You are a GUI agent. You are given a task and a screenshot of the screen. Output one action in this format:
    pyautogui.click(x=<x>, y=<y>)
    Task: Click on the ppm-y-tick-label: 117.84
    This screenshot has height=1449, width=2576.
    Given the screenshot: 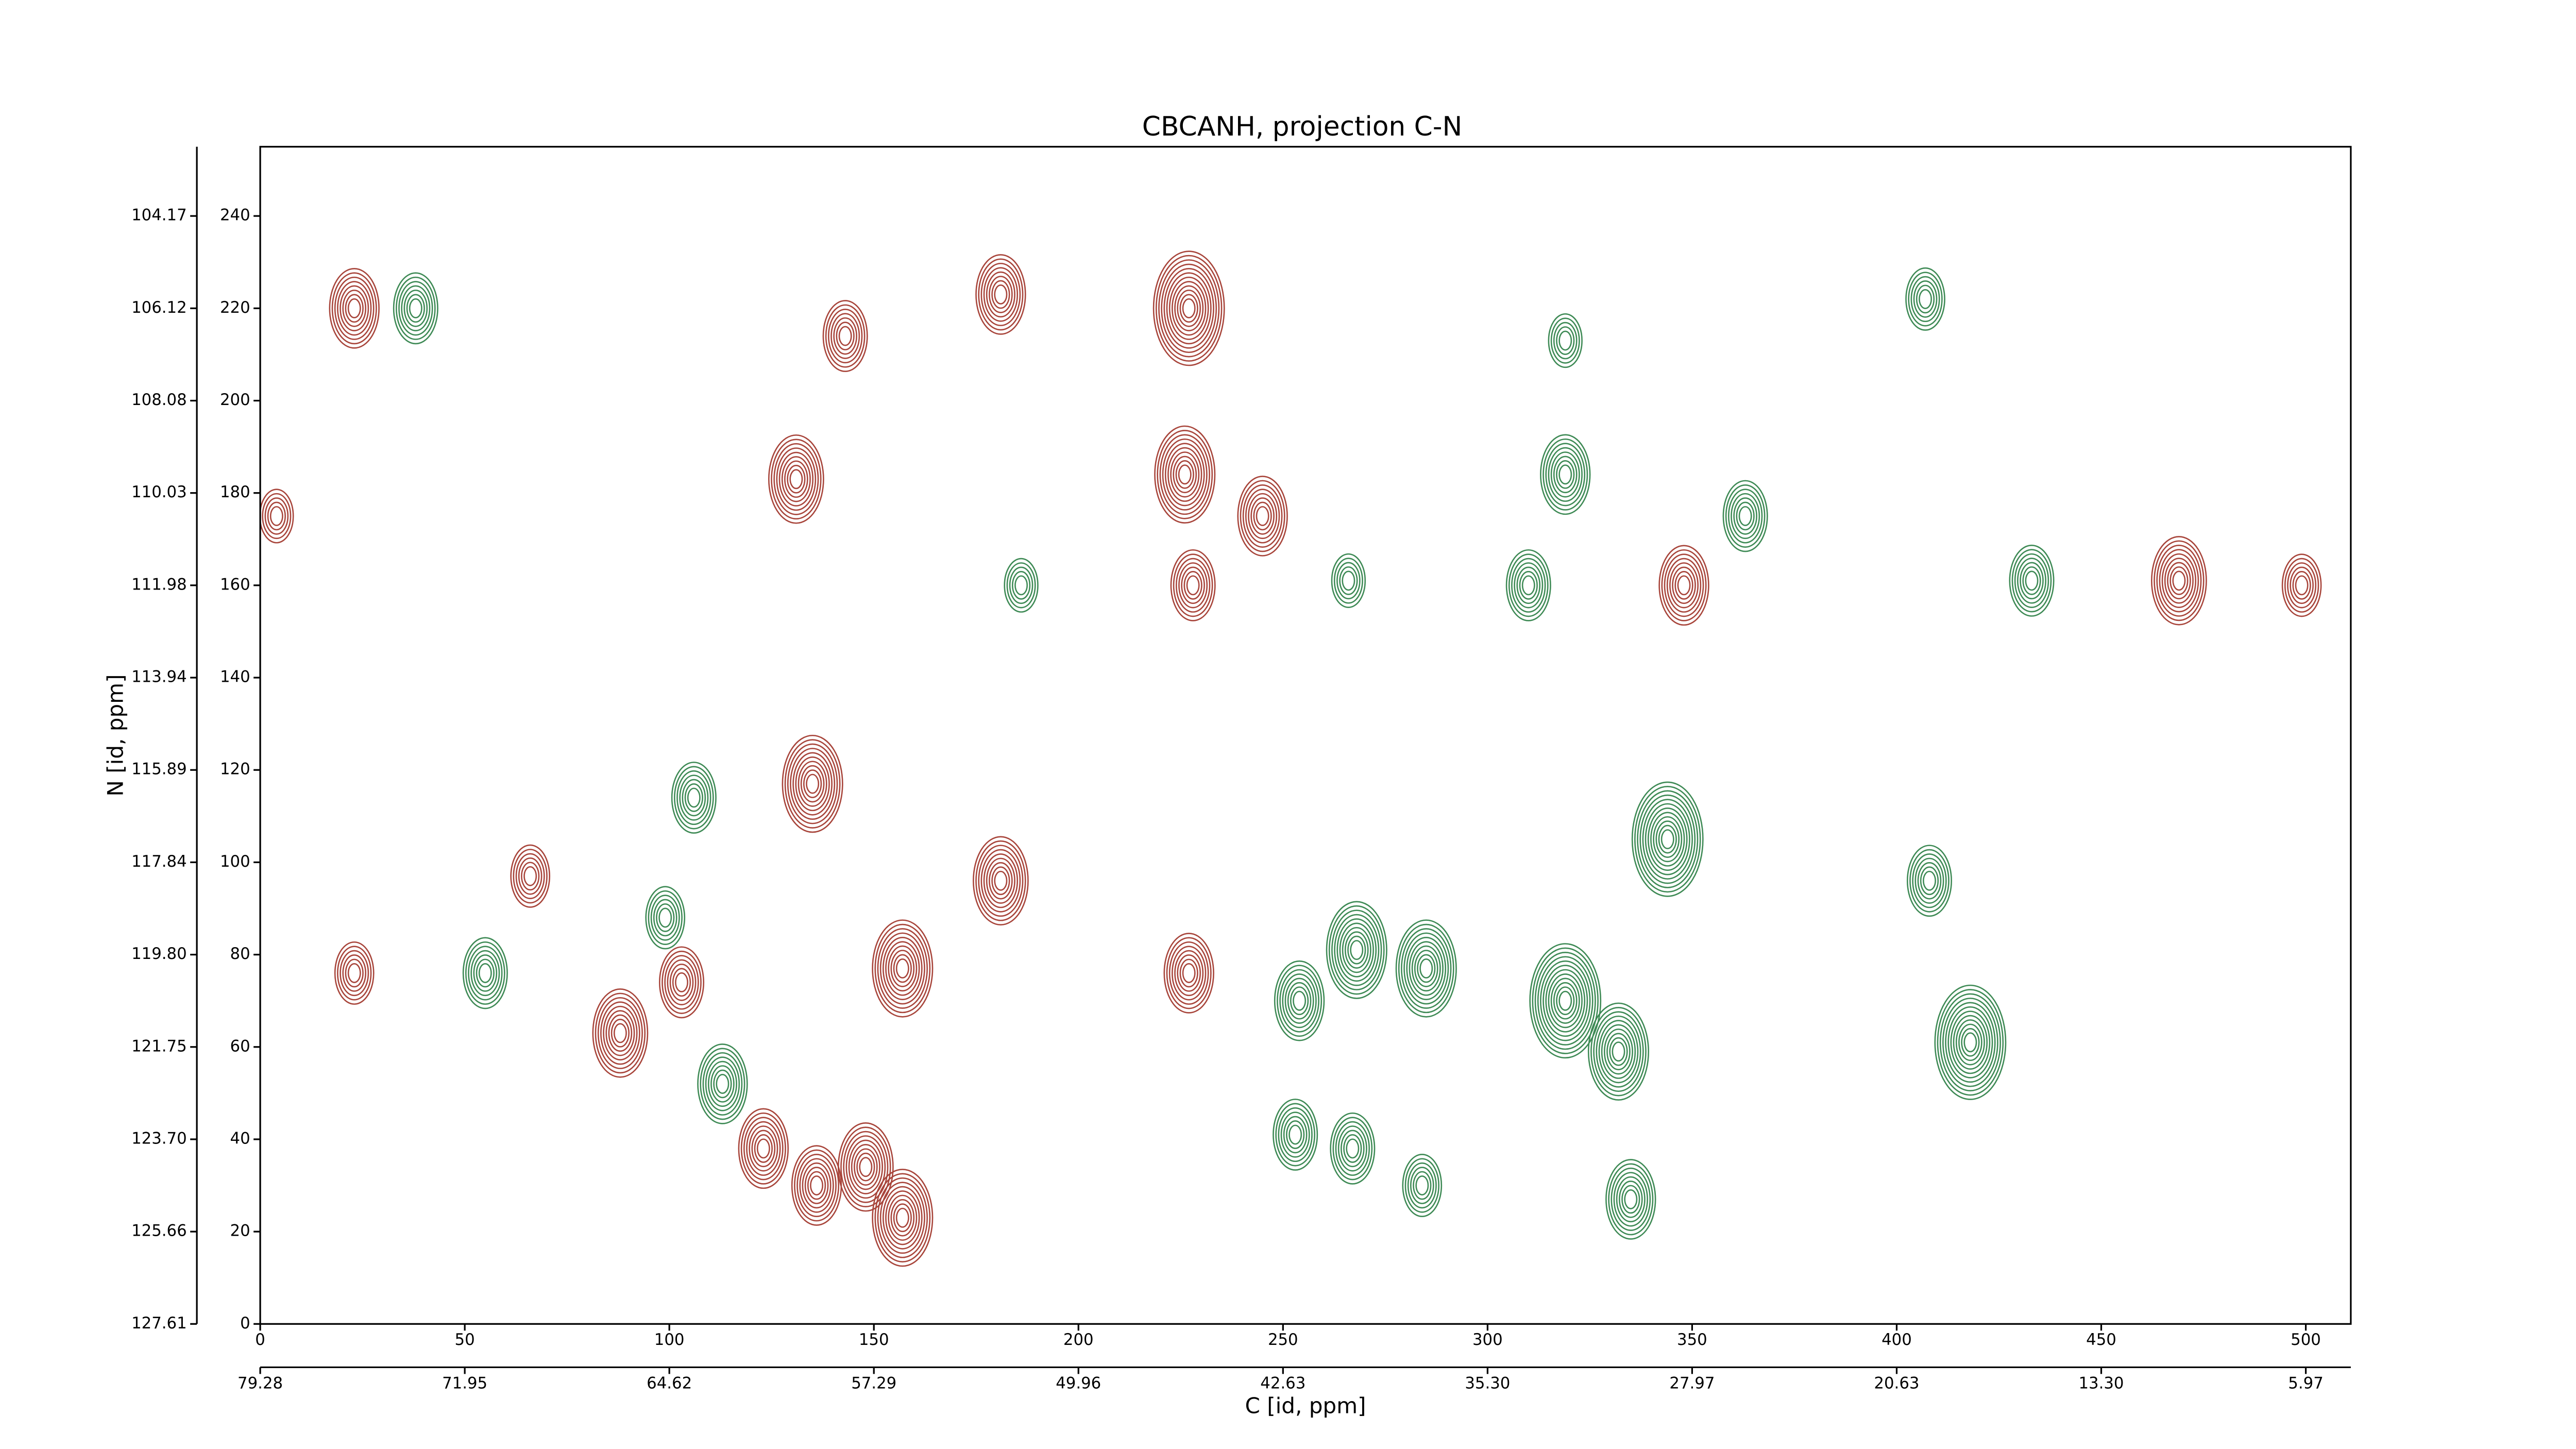 What is the action you would take?
    pyautogui.click(x=159, y=861)
    